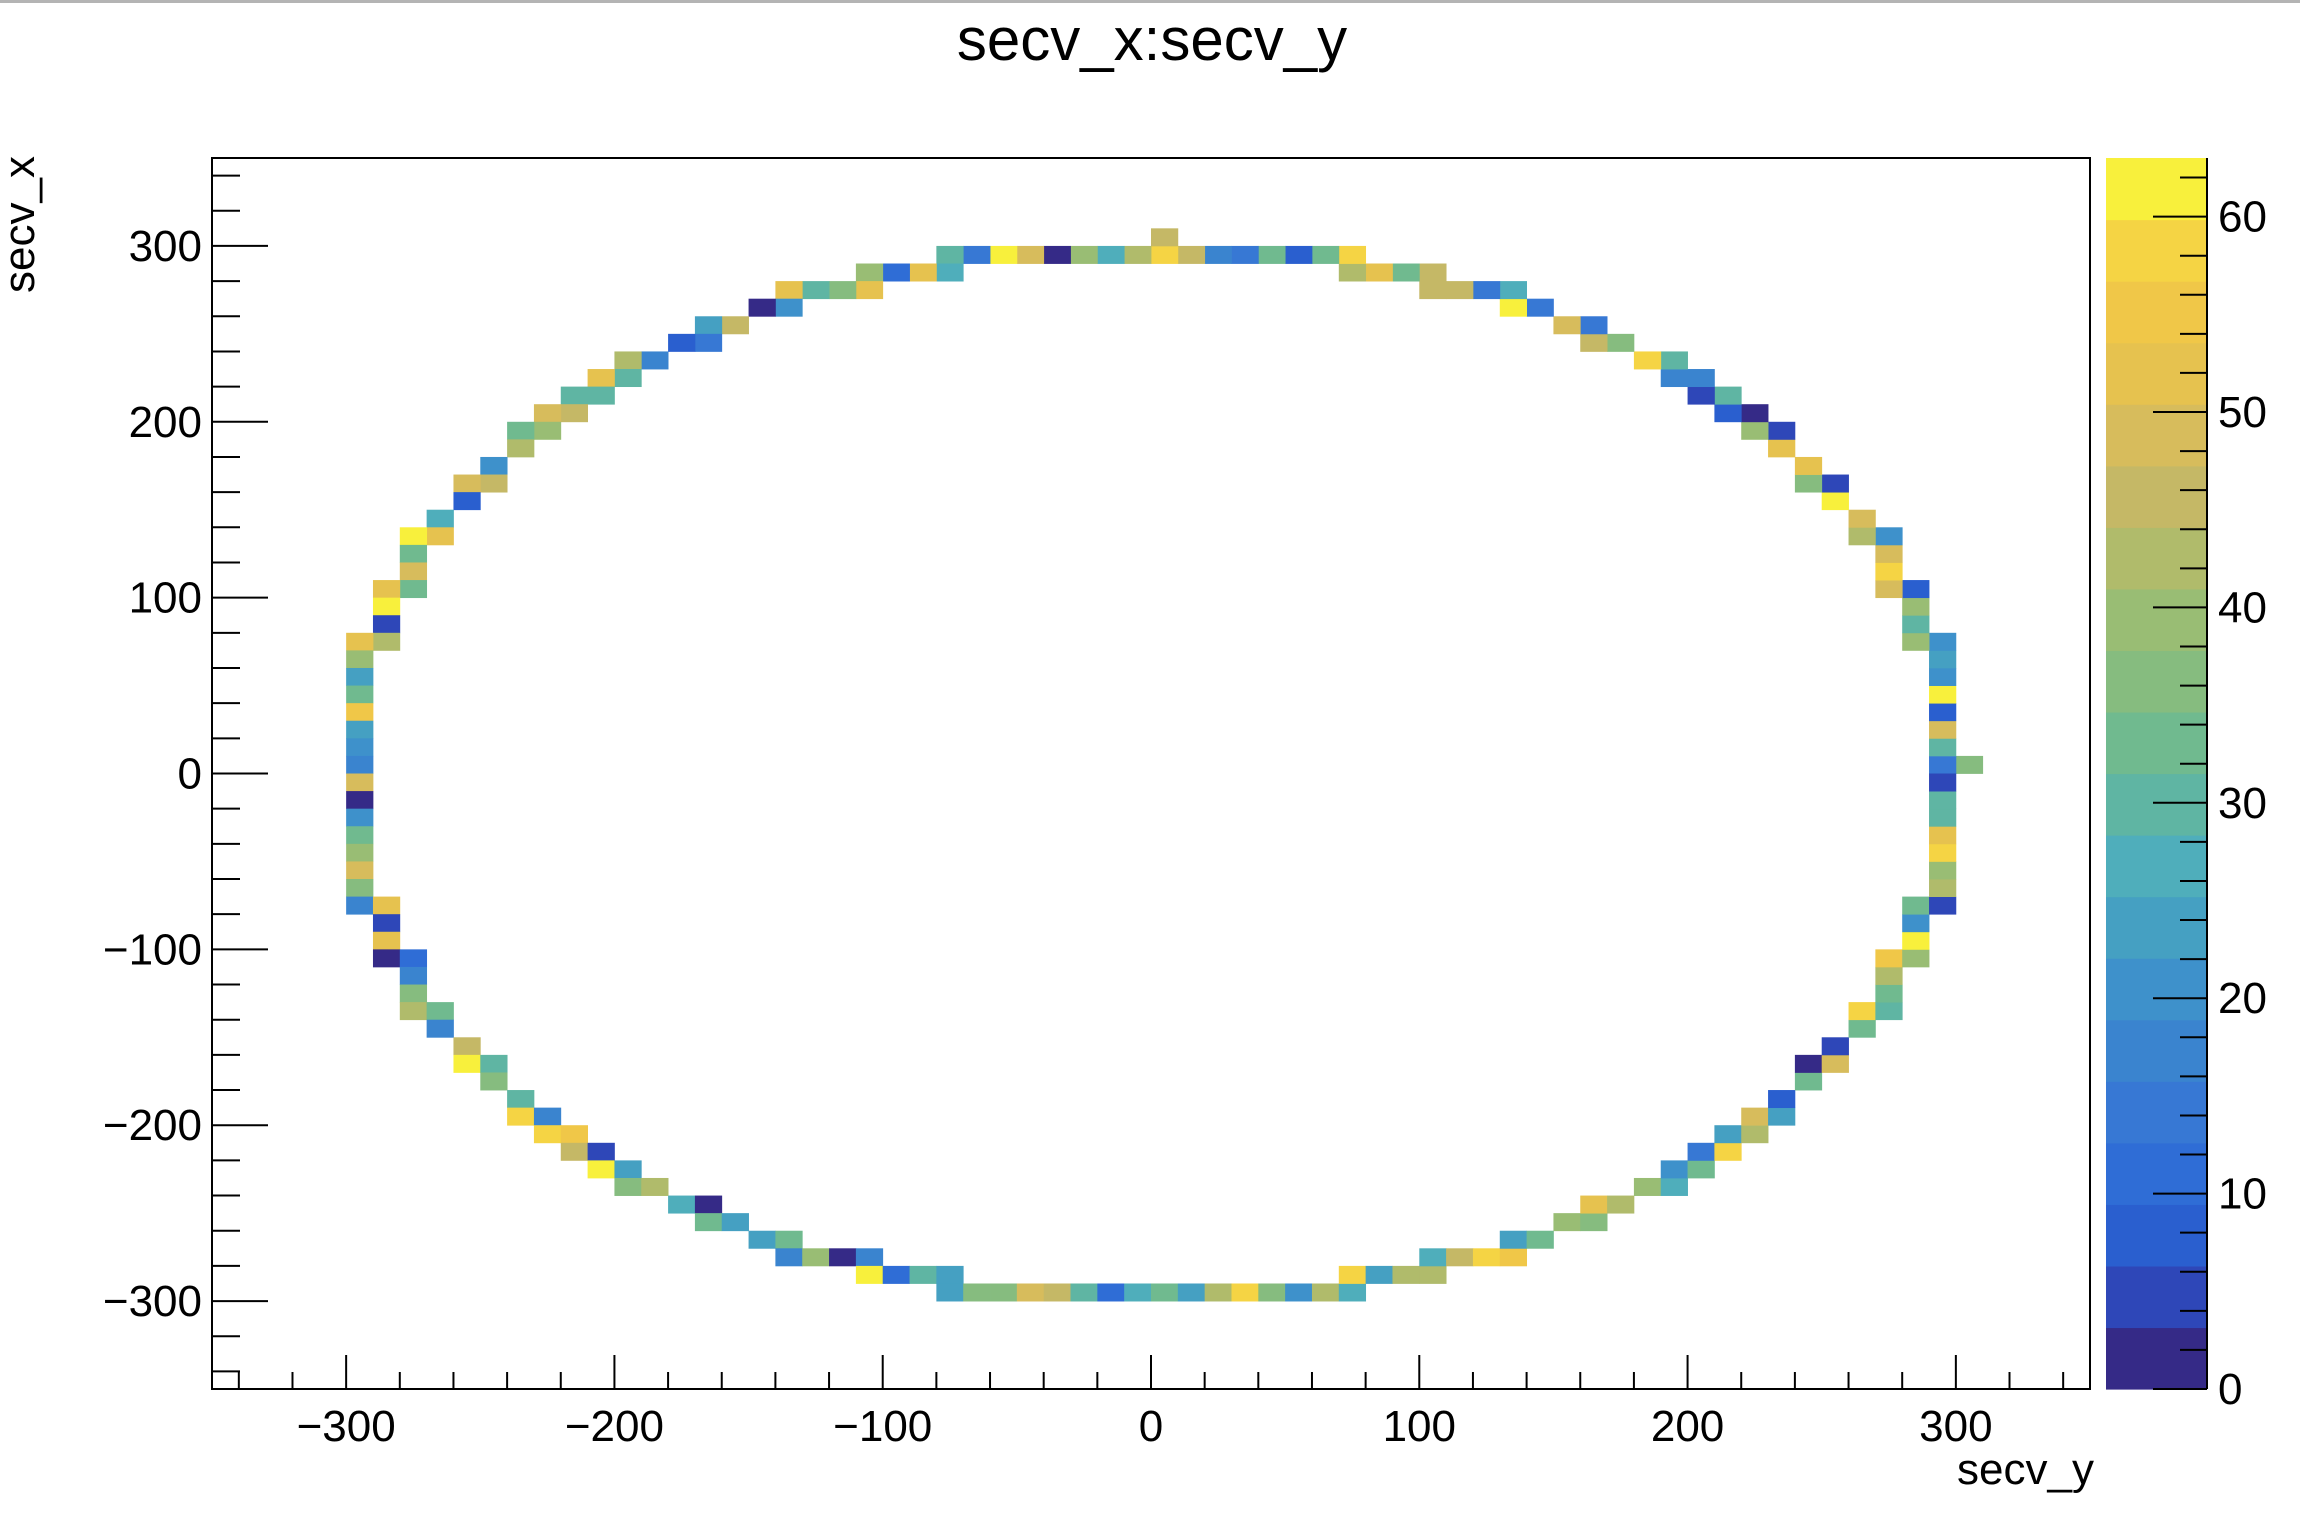  What do you see at coordinates (152, 1125) in the screenshot?
I see `y-tick-label: −200` at bounding box center [152, 1125].